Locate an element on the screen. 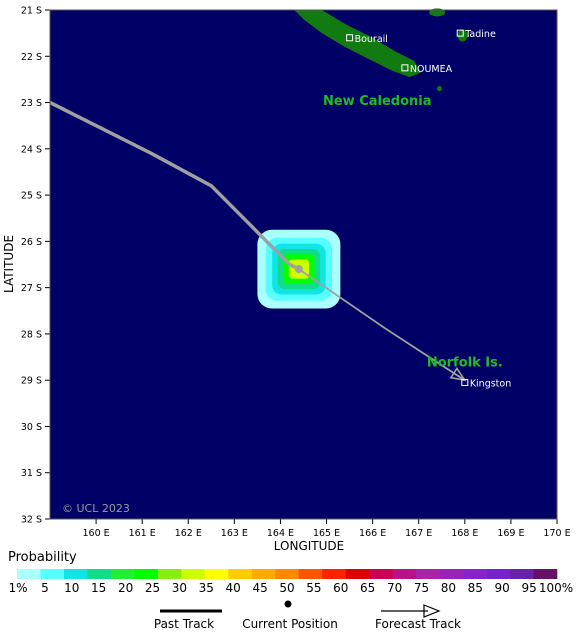 Image resolution: width=580 pixels, height=639 pixels. colorbar-label: 35 is located at coordinates (206, 588).